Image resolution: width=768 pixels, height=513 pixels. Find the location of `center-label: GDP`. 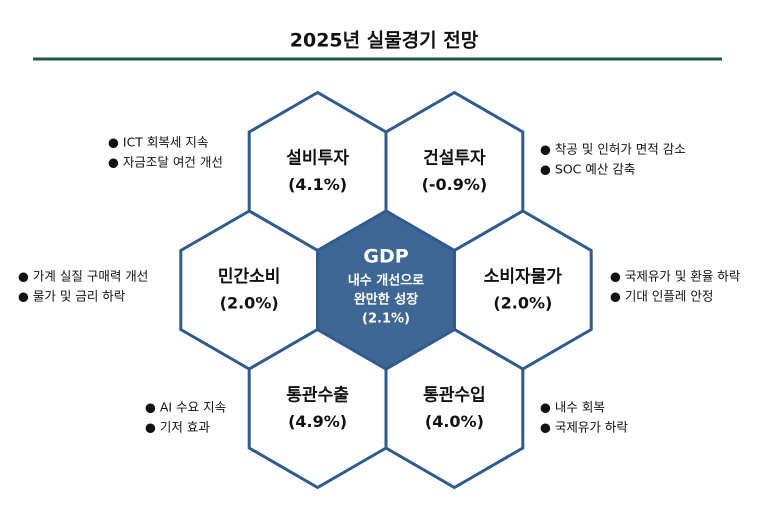

center-label: GDP is located at coordinates (385, 257).